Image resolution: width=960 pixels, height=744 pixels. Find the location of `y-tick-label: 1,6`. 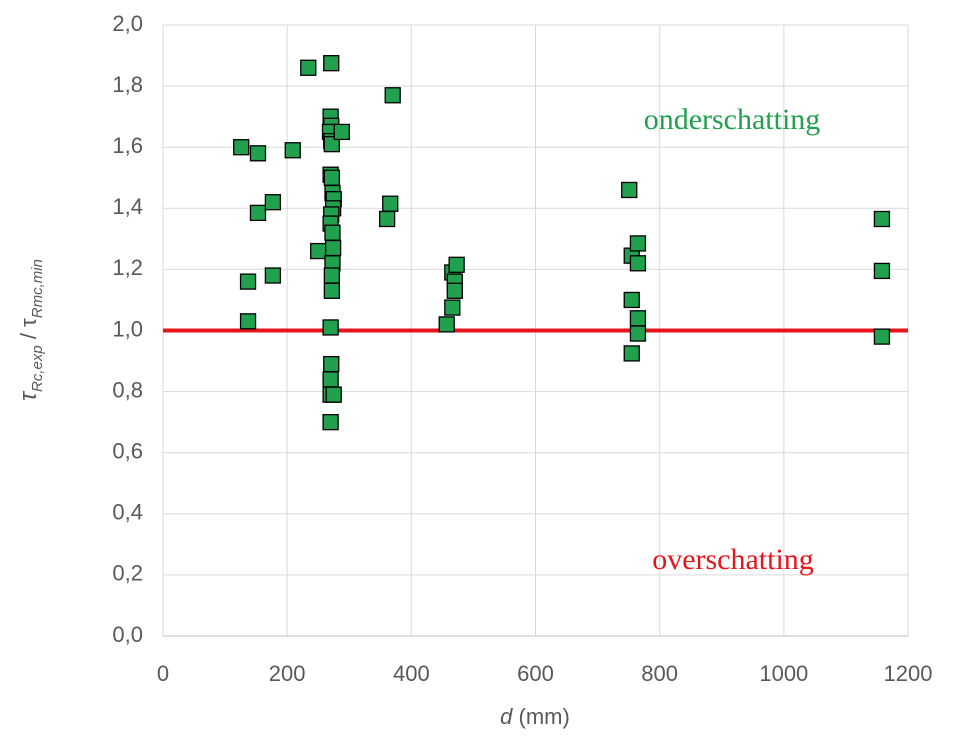

y-tick-label: 1,6 is located at coordinates (127, 145).